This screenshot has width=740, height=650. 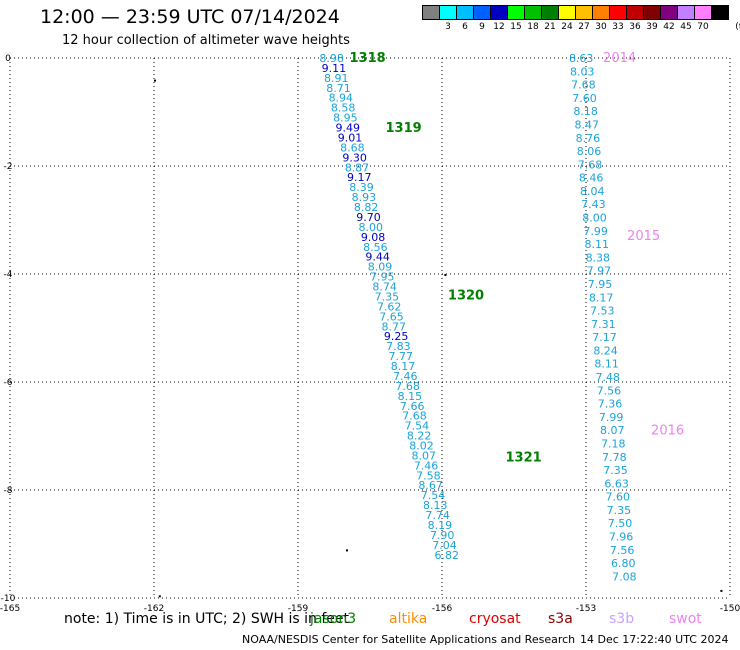 What do you see at coordinates (611, 417) in the screenshot?
I see `wave-height-value: 7.99` at bounding box center [611, 417].